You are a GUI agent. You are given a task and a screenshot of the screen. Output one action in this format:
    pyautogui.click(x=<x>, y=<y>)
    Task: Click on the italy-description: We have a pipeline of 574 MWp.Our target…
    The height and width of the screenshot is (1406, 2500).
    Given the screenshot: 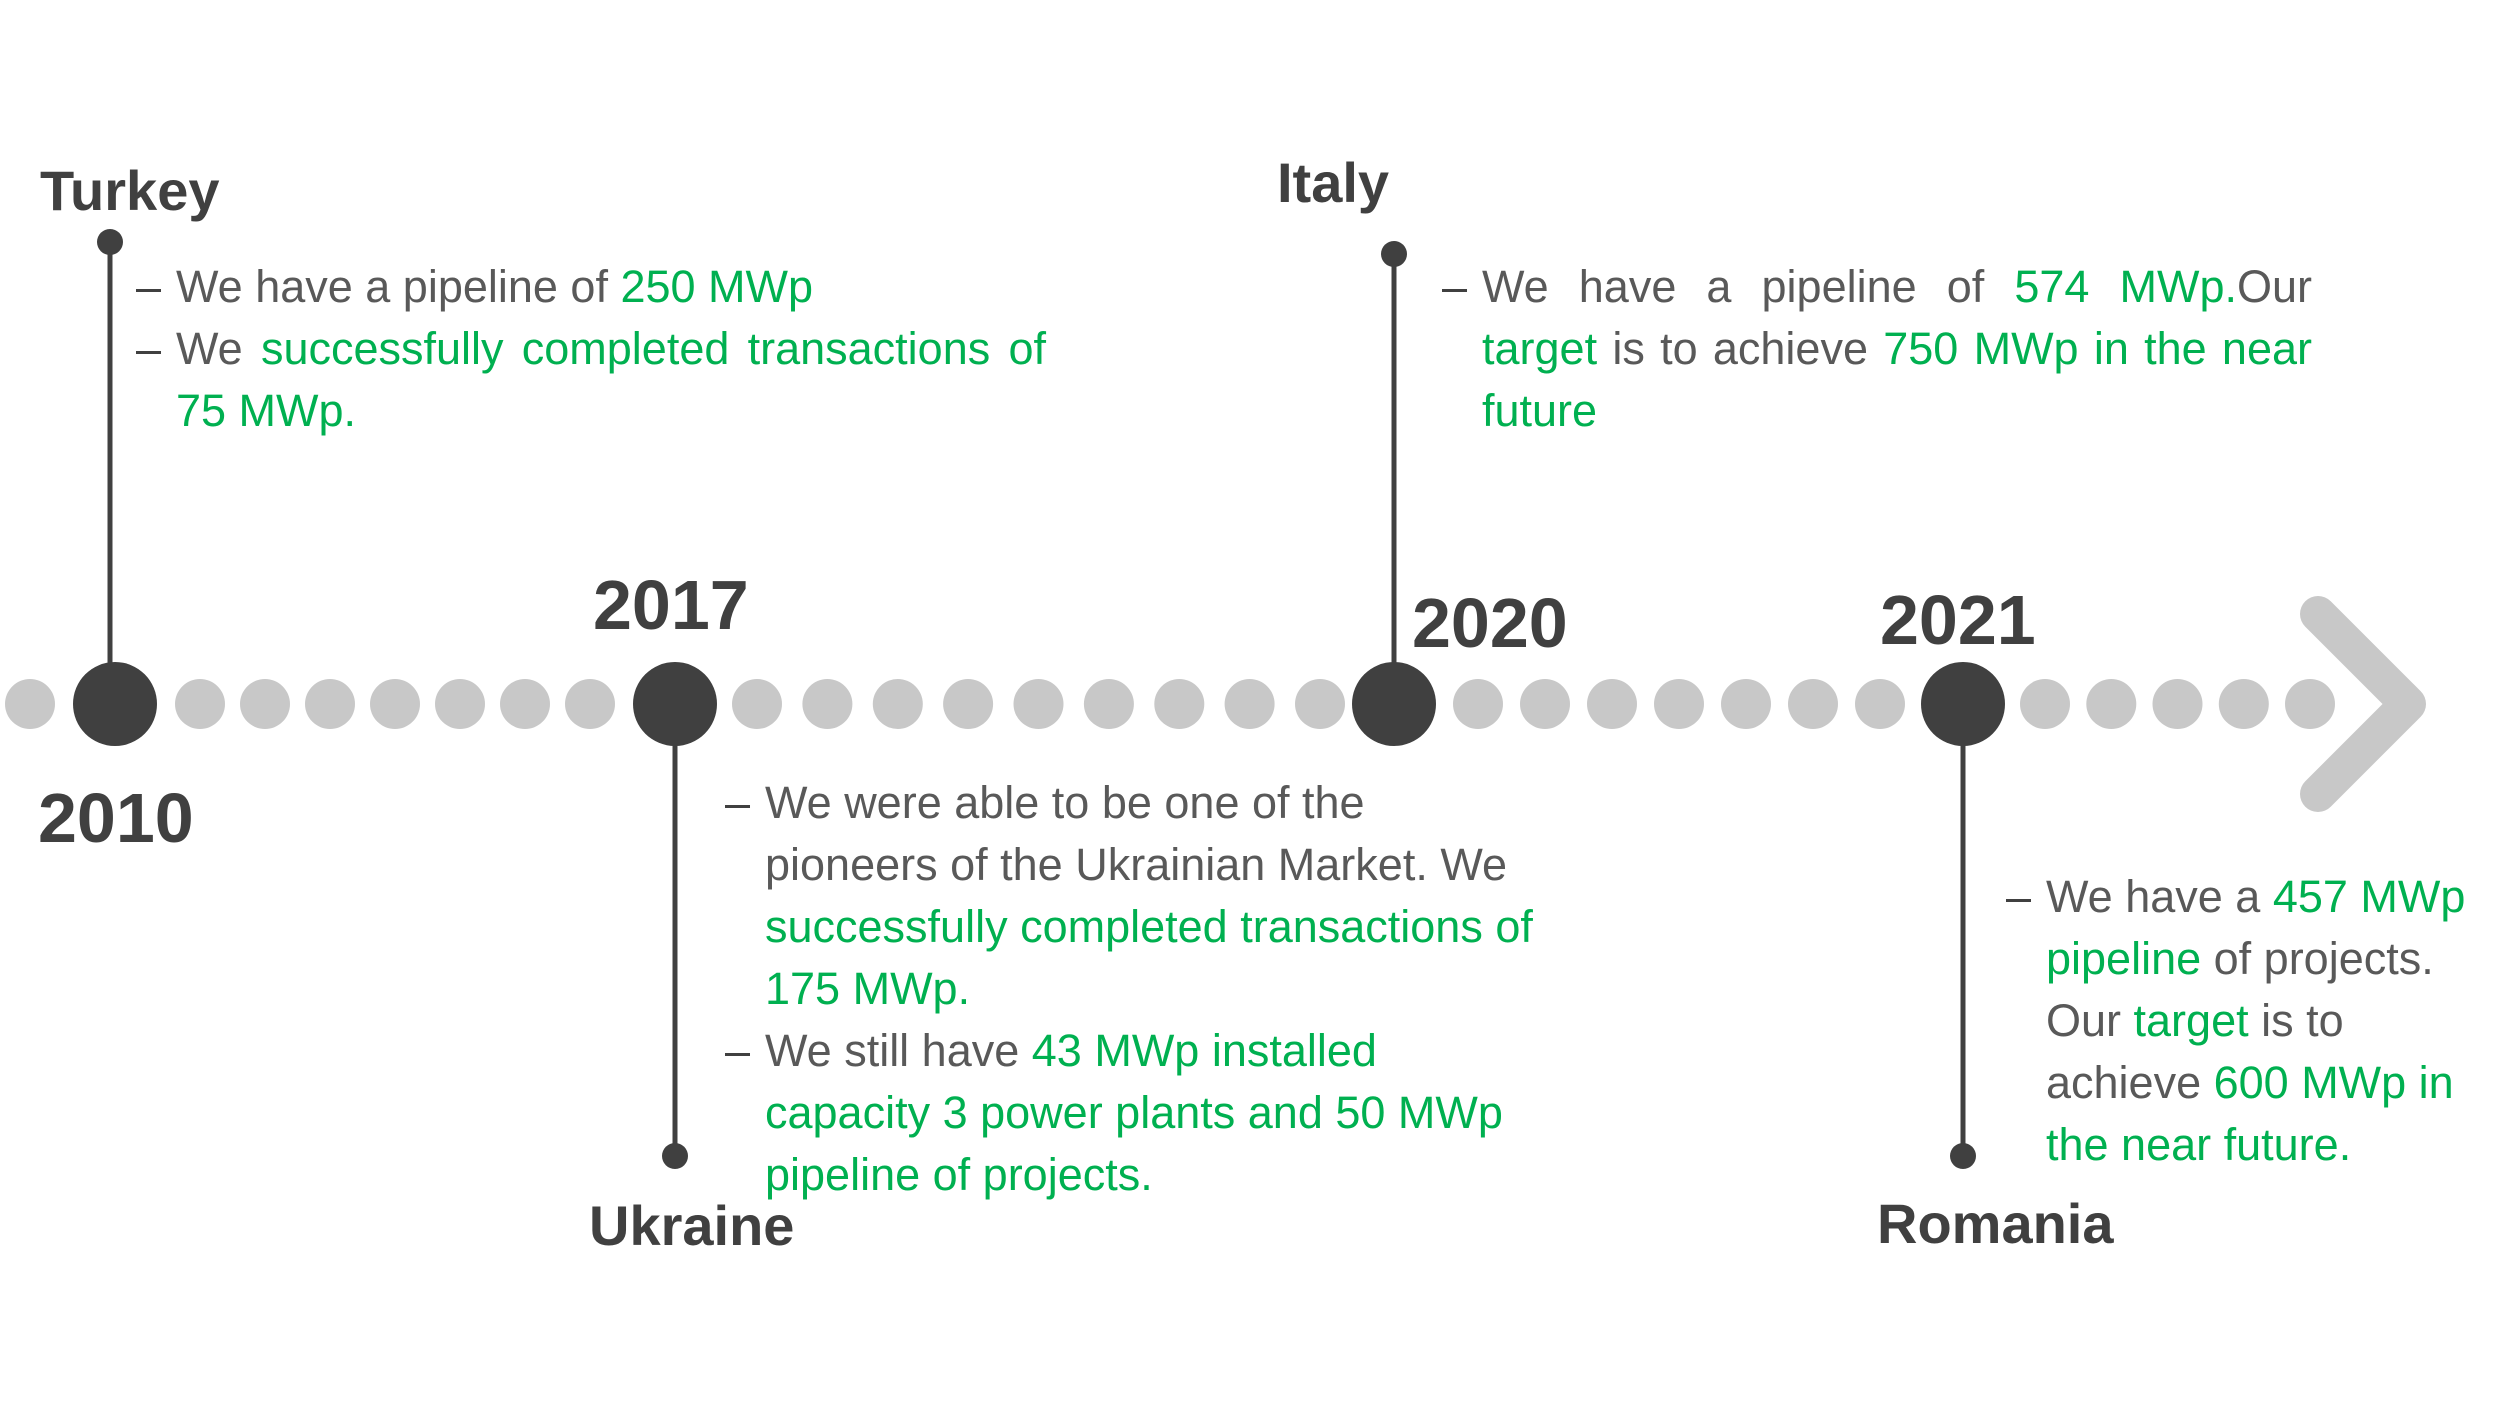 What is the action you would take?
    pyautogui.click(x=1877, y=349)
    